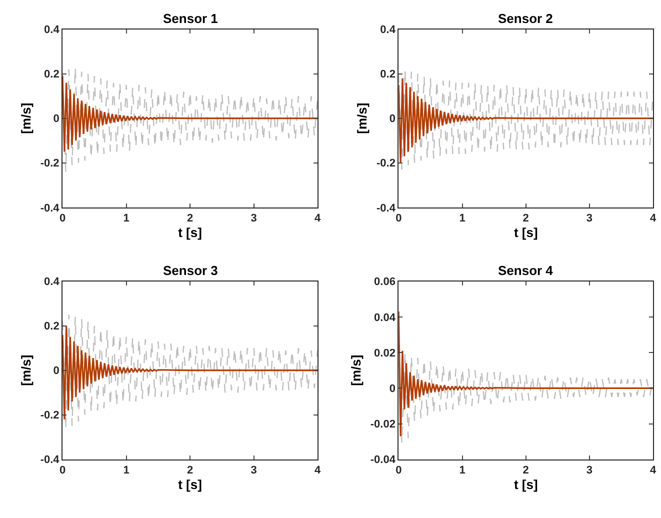 This screenshot has width=661, height=518. What do you see at coordinates (525, 18) in the screenshot?
I see `chart-title: Sensor 2` at bounding box center [525, 18].